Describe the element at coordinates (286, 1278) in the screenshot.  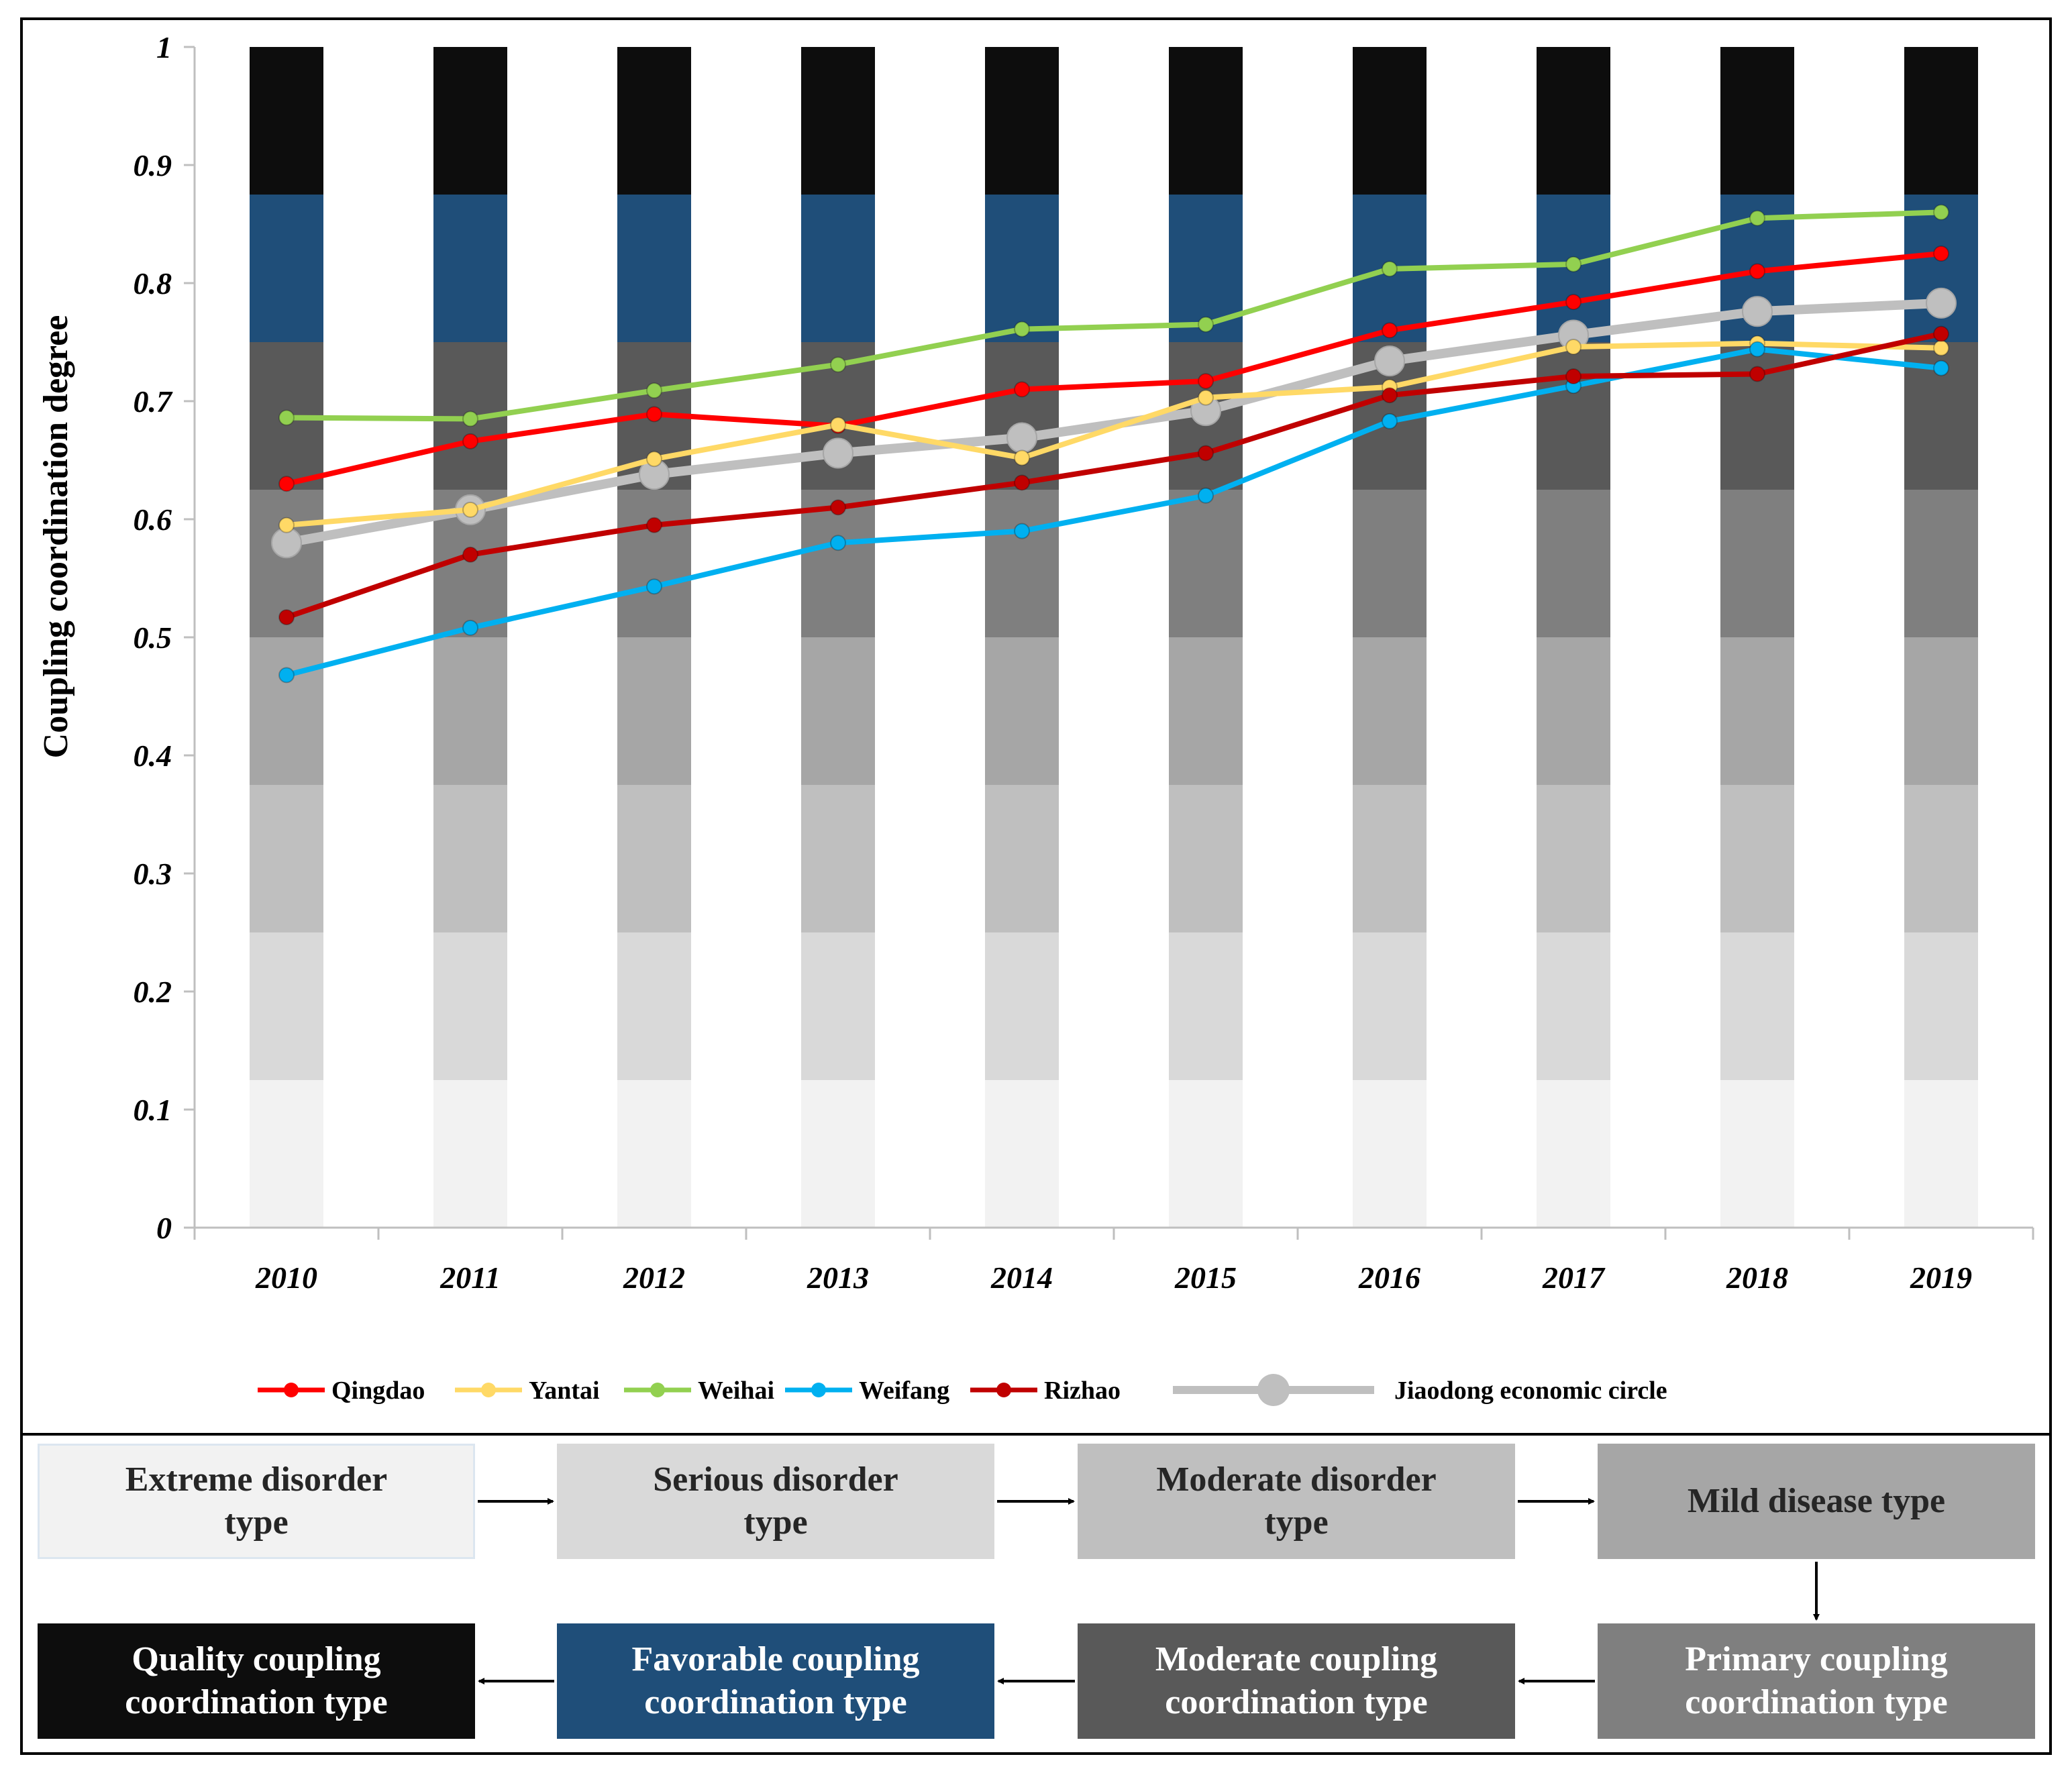
I see `x-tick-label: 2010` at that location.